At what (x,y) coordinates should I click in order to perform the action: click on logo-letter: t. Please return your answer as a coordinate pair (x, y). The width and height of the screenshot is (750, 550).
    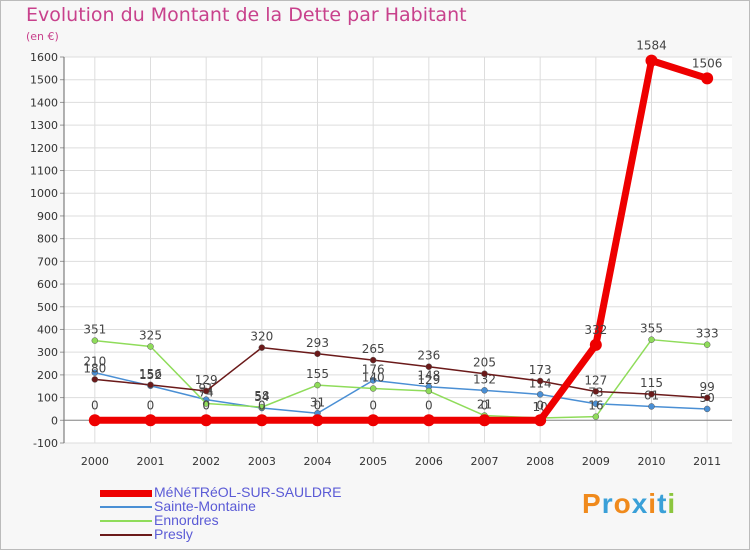
    Looking at the image, I should click on (662, 503).